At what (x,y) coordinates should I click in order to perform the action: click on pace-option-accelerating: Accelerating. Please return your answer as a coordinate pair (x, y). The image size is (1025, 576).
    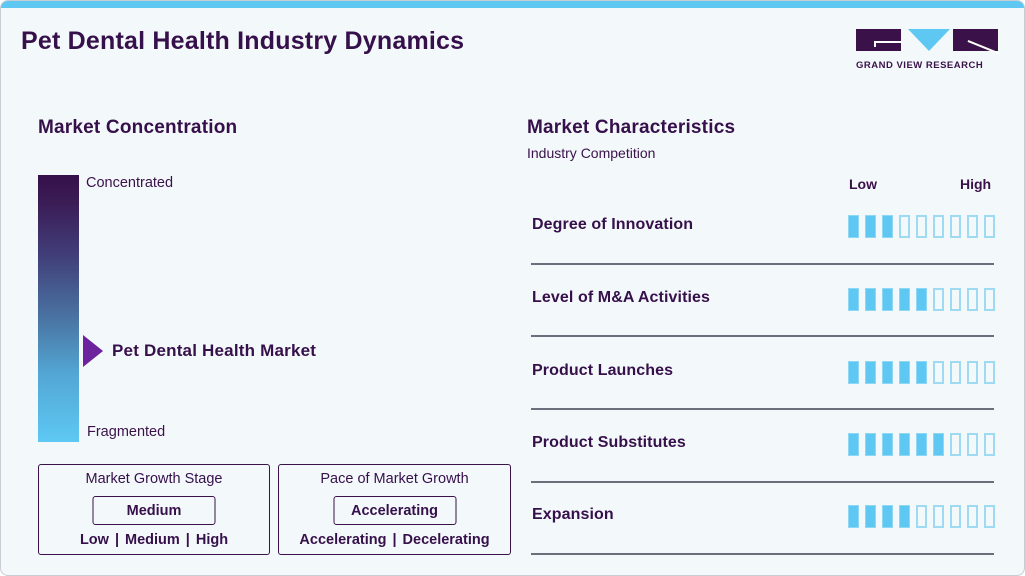
    Looking at the image, I should click on (343, 540).